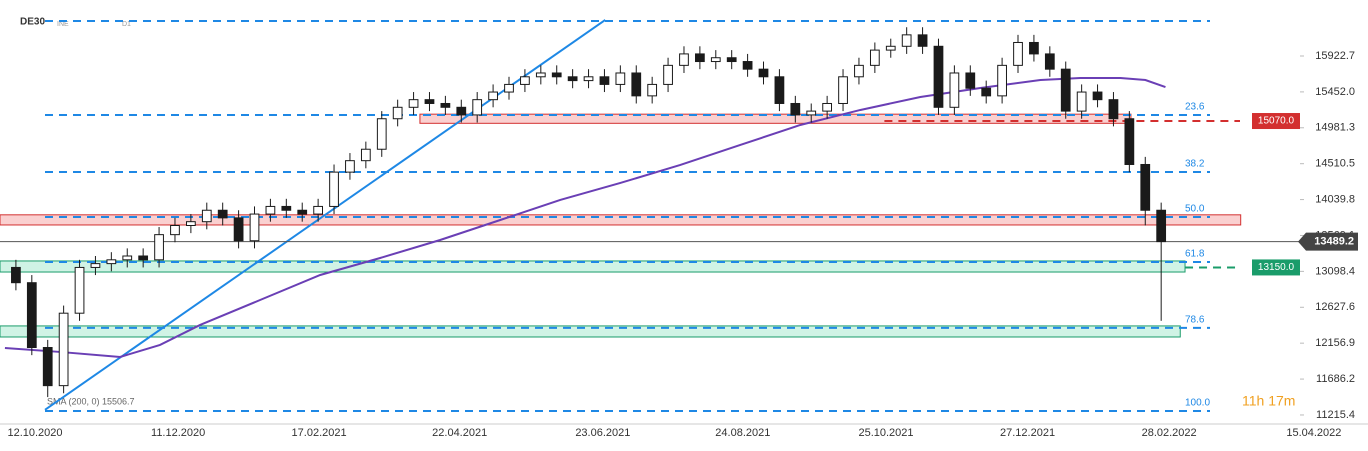 This screenshot has height=451, width=1368. I want to click on x-tick-label: 12.10.2020, so click(34, 433).